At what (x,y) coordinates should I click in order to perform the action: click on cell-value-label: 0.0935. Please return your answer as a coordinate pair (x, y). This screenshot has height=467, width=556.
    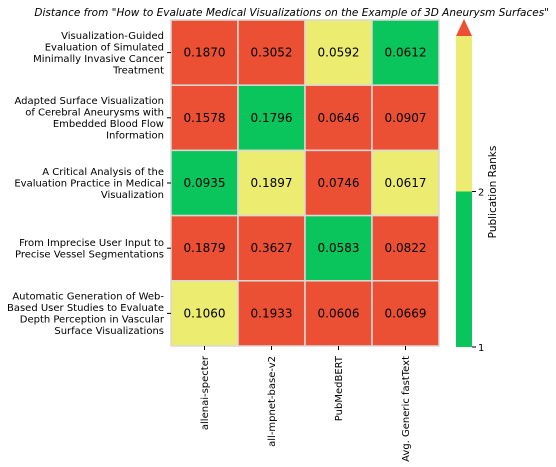
    Looking at the image, I should click on (205, 183).